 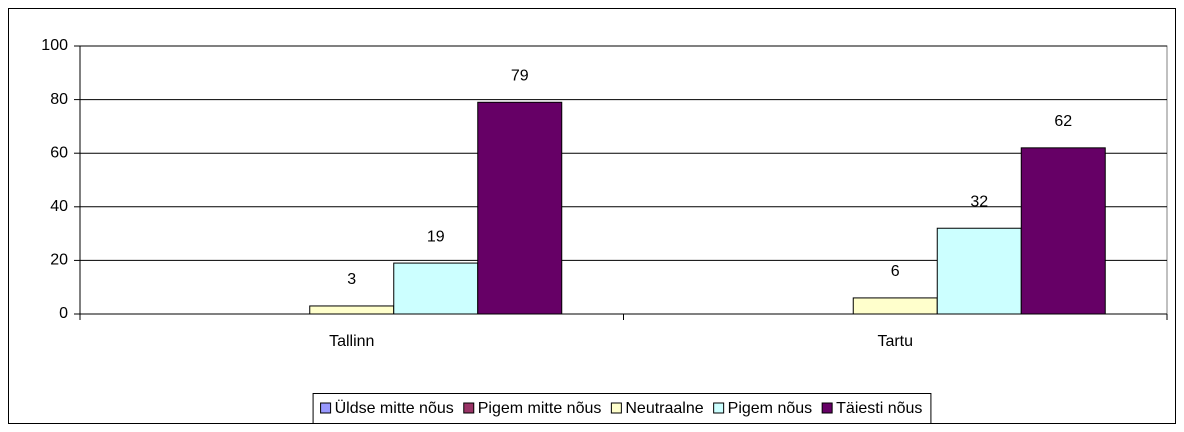 What do you see at coordinates (770, 408) in the screenshot?
I see `legend-label: Pigem nõus` at bounding box center [770, 408].